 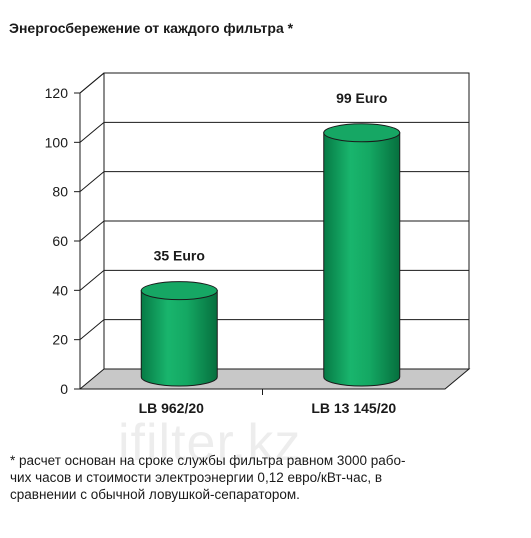 What do you see at coordinates (151, 28) in the screenshot?
I see `chart-title: Энергосбережение от каждого фильтра *` at bounding box center [151, 28].